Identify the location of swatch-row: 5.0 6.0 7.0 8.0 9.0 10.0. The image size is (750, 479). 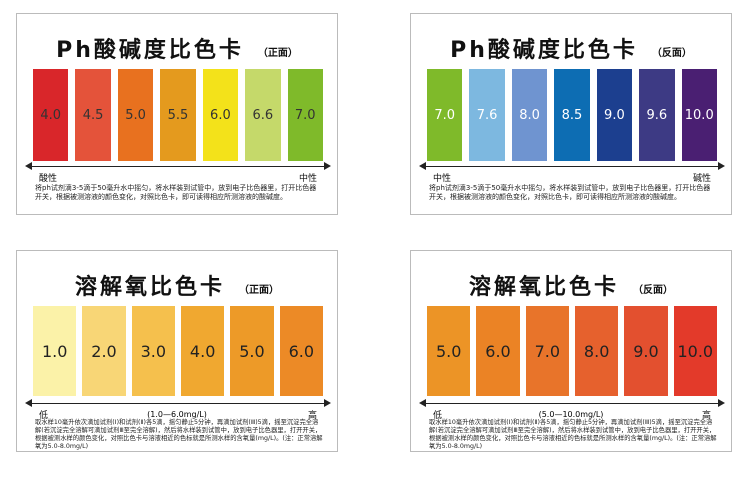
(572, 351).